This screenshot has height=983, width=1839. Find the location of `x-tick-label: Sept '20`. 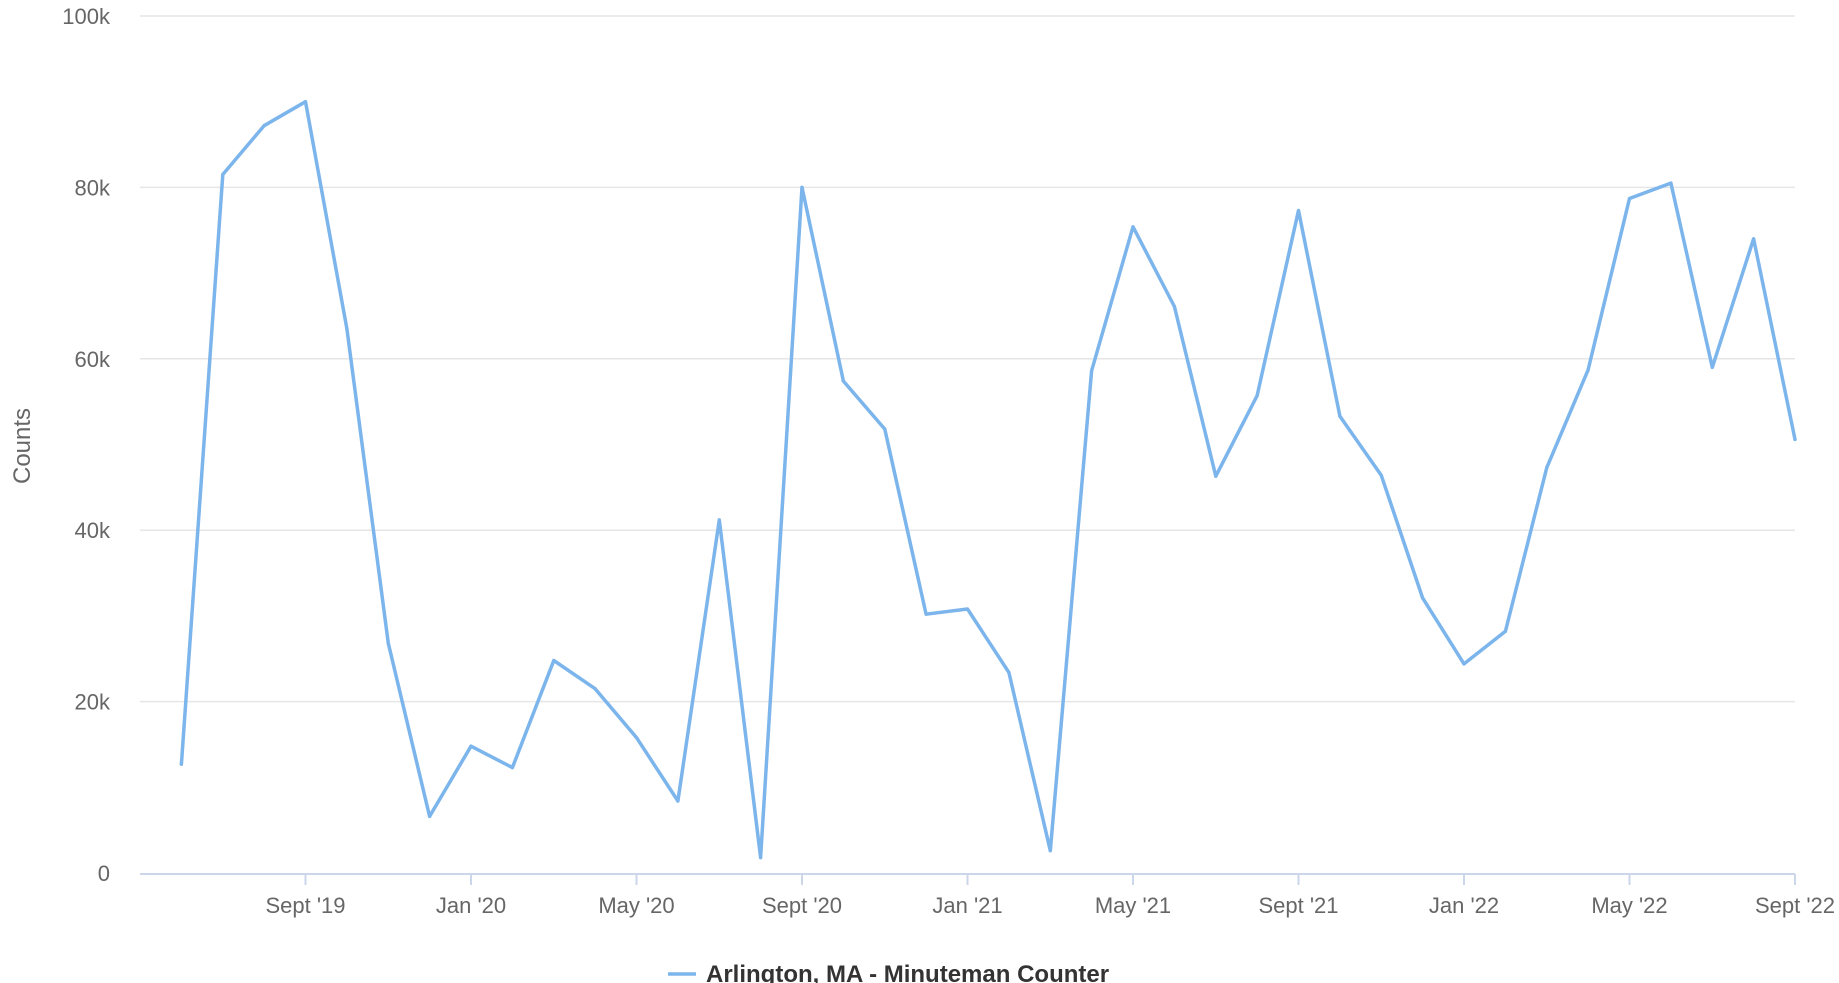

x-tick-label: Sept '20 is located at coordinates (802, 905).